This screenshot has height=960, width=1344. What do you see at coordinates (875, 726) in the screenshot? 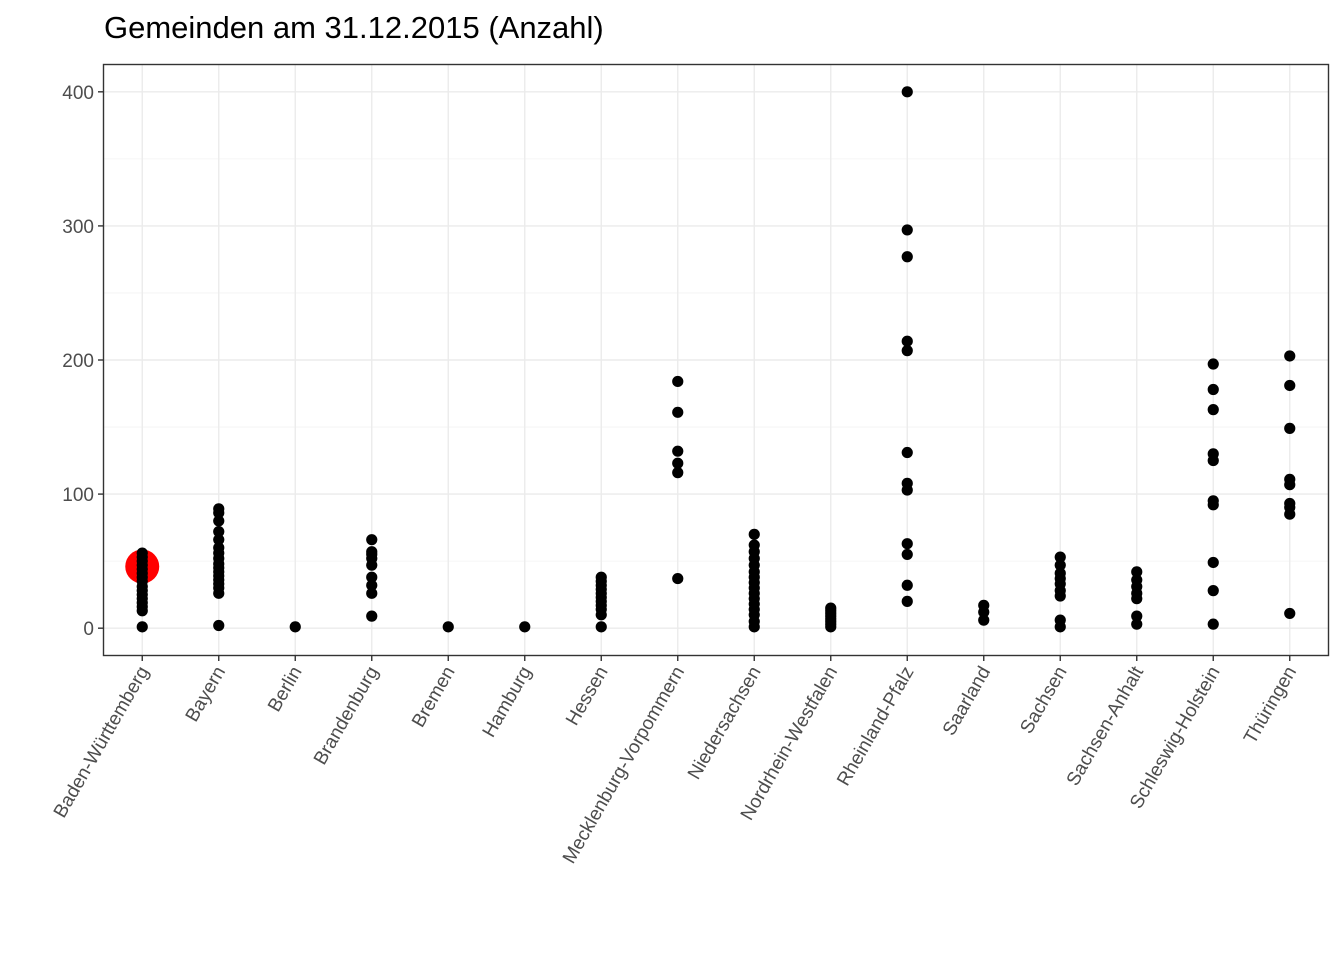
I see `x-tick-label: Rheinland-Pfalz` at bounding box center [875, 726].